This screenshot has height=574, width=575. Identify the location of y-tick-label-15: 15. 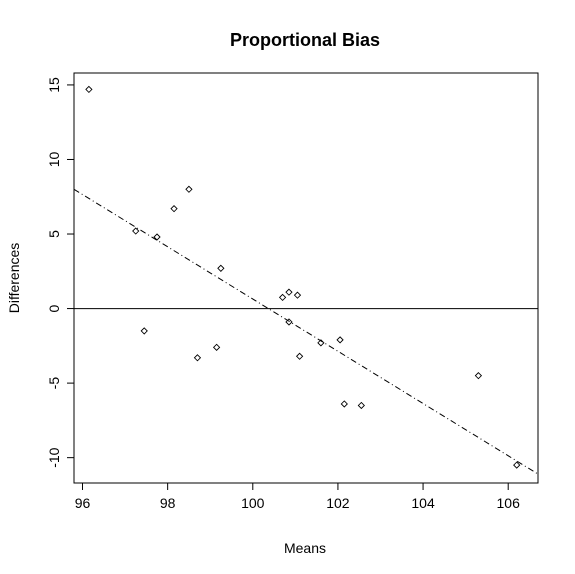
(54, 85).